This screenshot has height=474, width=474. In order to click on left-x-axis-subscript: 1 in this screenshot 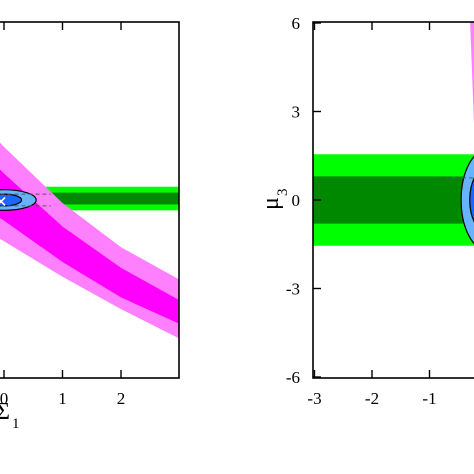, I will do `click(16, 424)`.